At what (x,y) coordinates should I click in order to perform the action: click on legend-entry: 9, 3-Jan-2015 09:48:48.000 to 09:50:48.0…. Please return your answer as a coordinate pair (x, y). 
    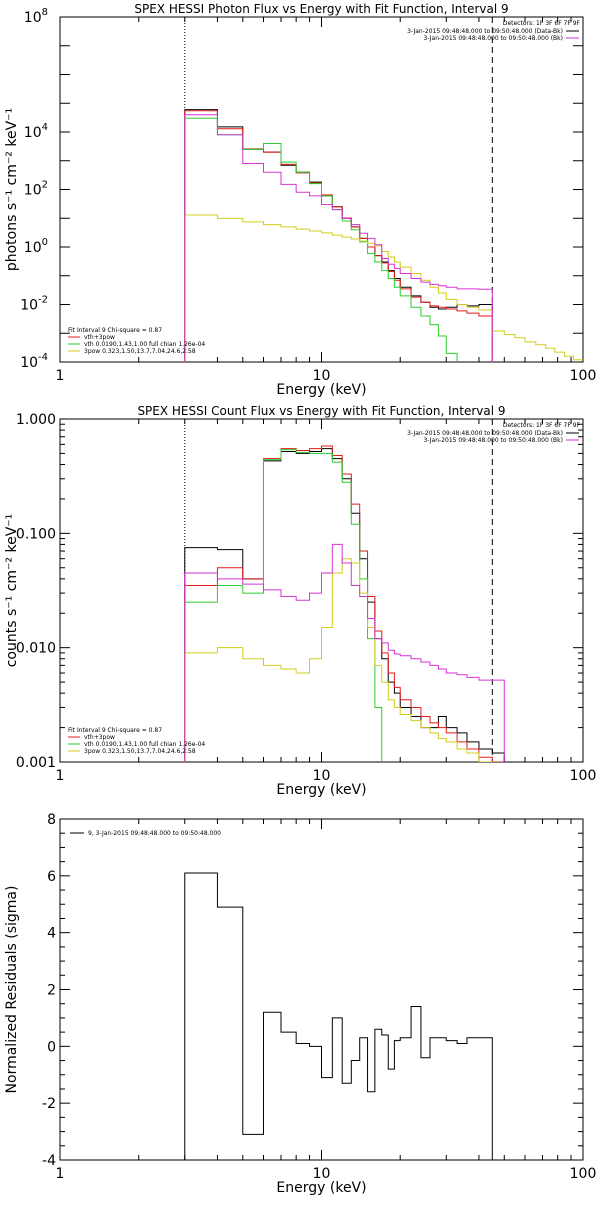
    Looking at the image, I should click on (154, 833).